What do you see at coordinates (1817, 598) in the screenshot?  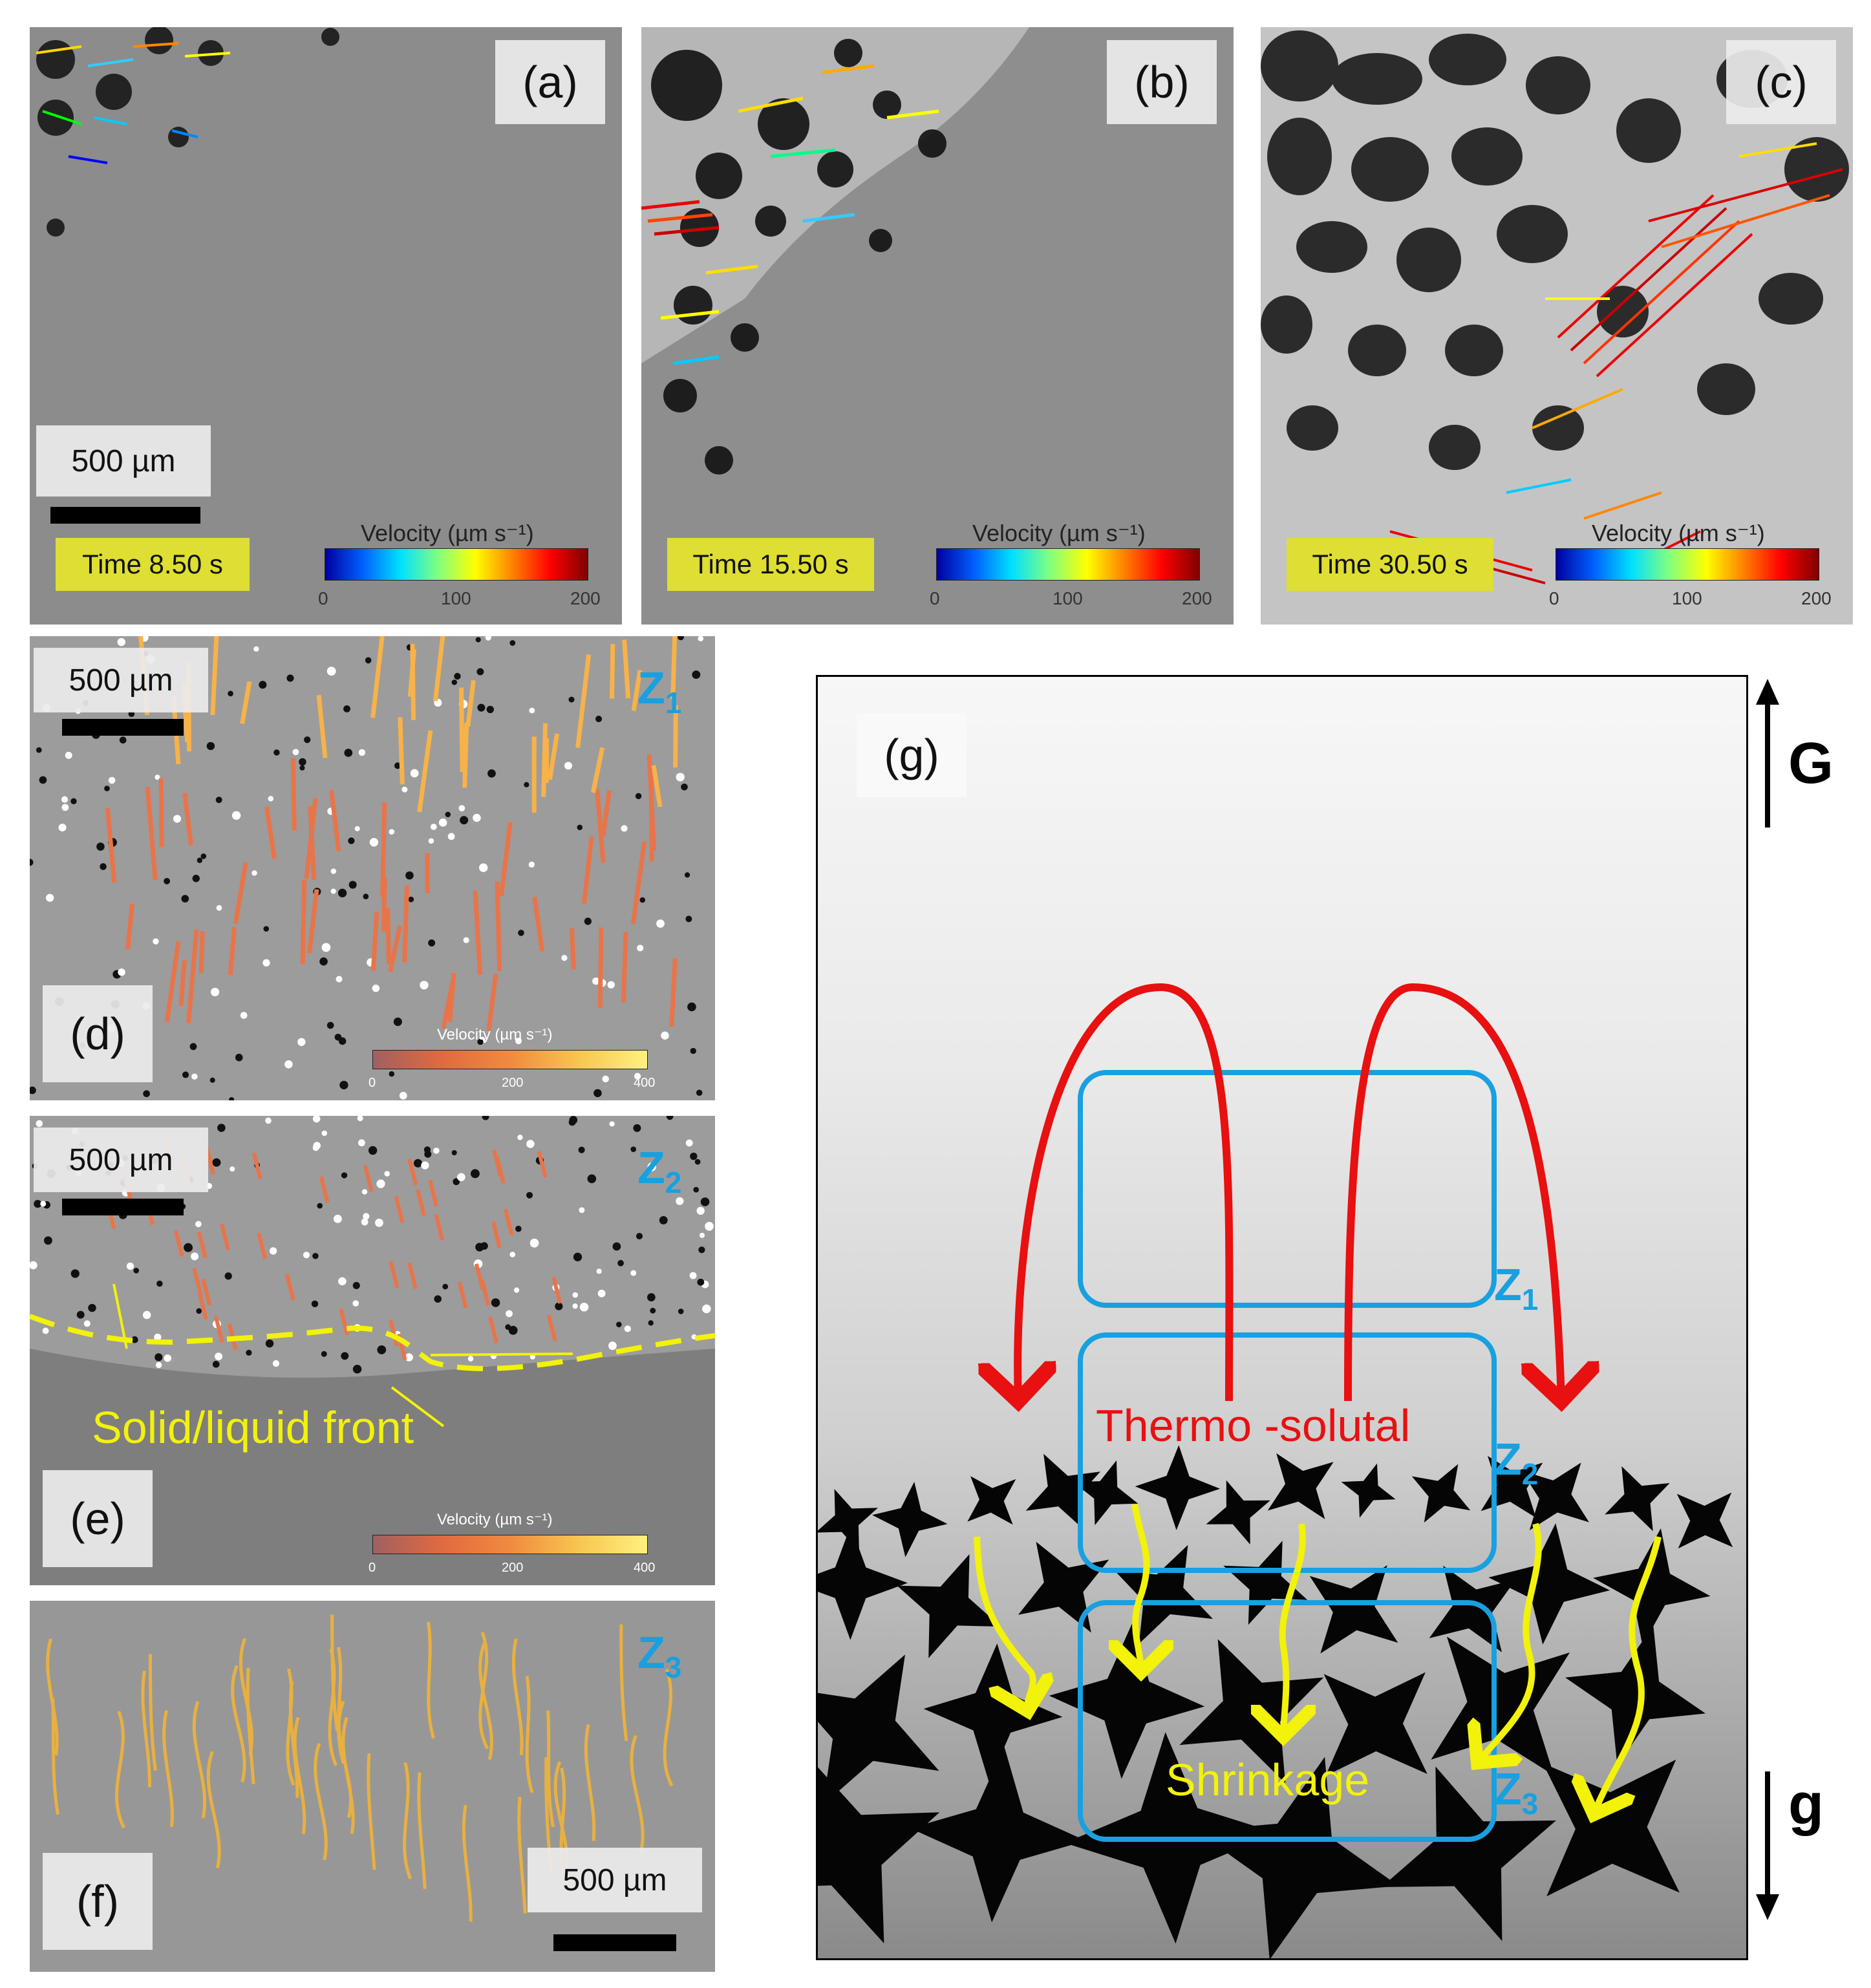 I see `panel-c-colorbar-tick-2: 200` at bounding box center [1817, 598].